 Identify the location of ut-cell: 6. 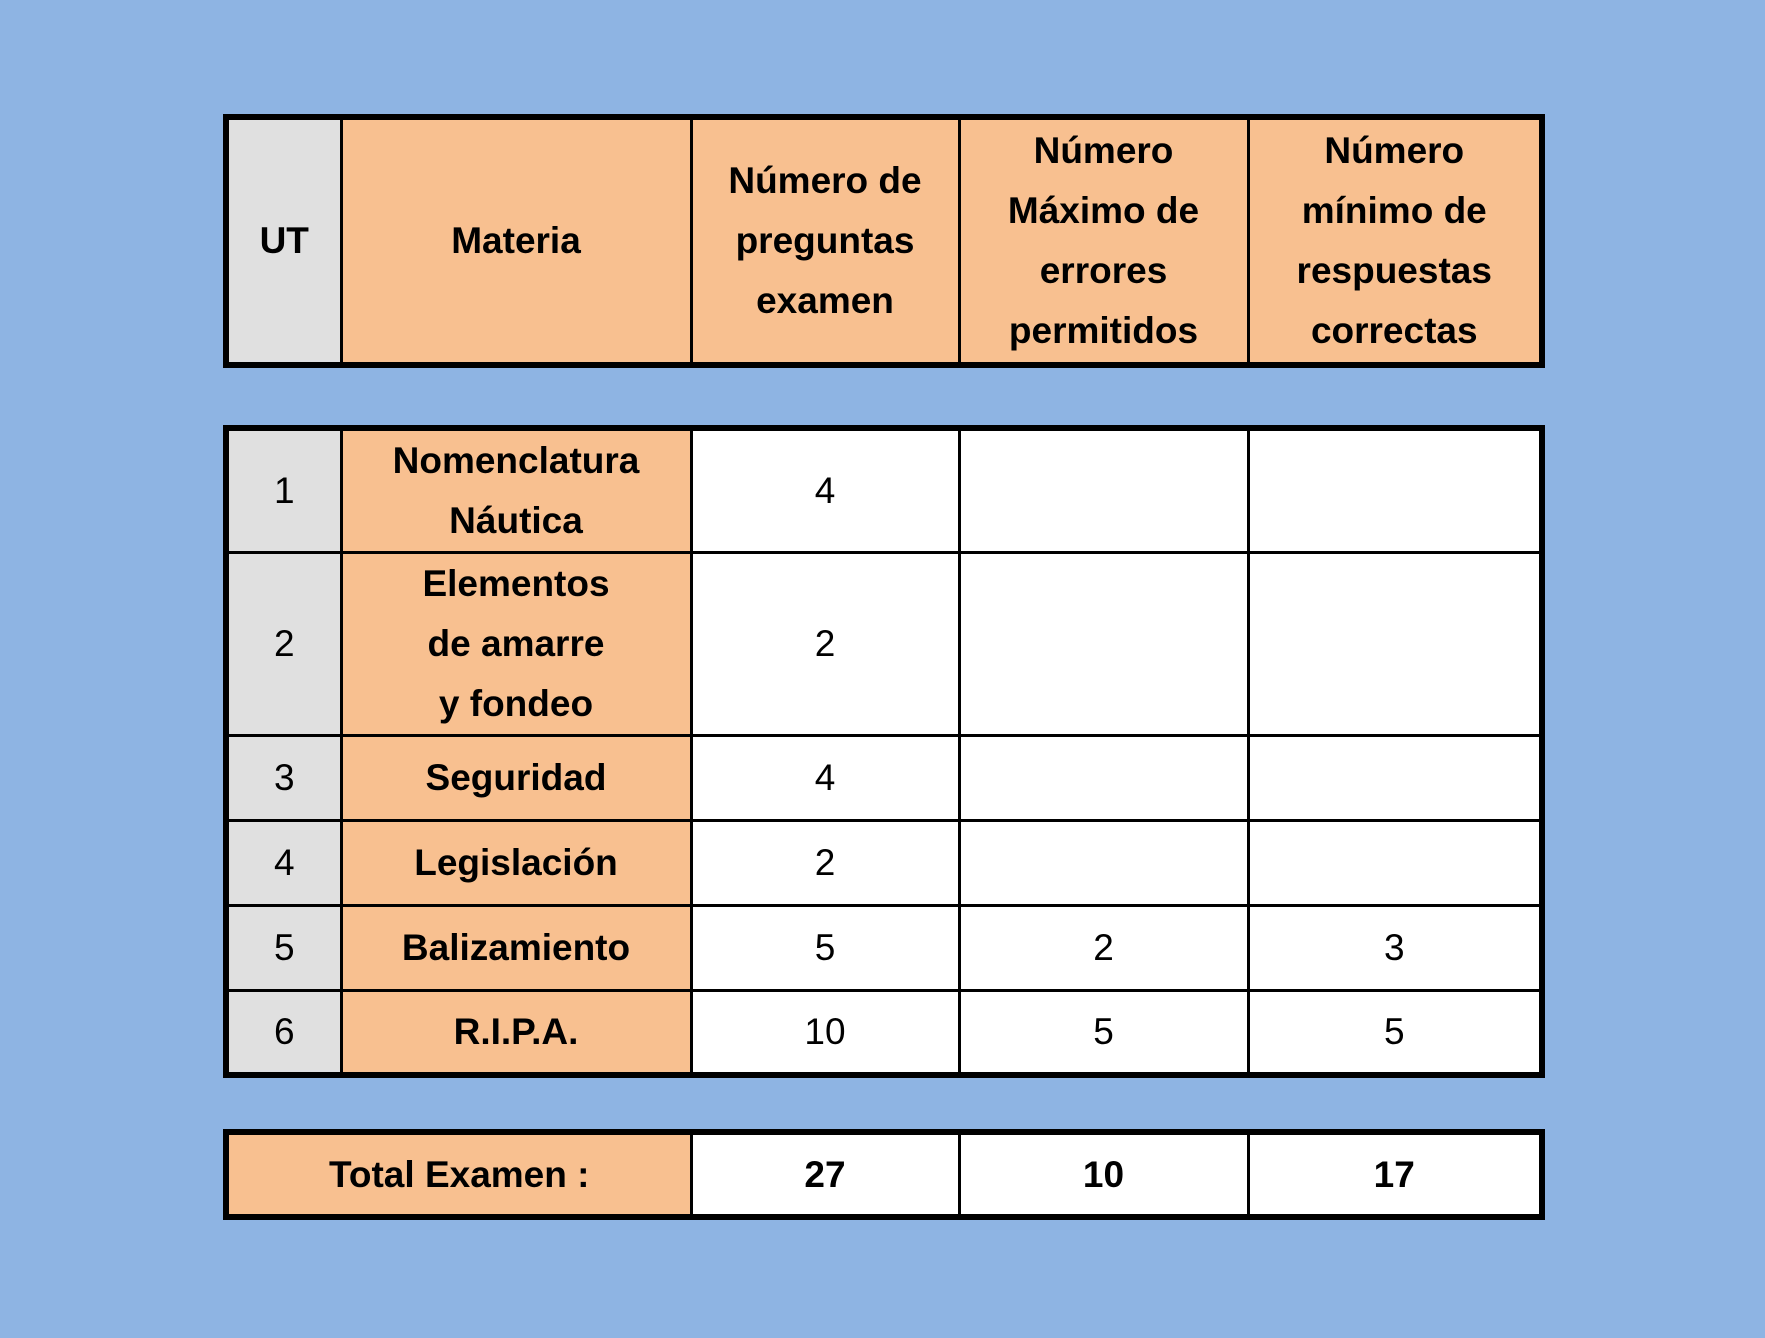
(283, 1032).